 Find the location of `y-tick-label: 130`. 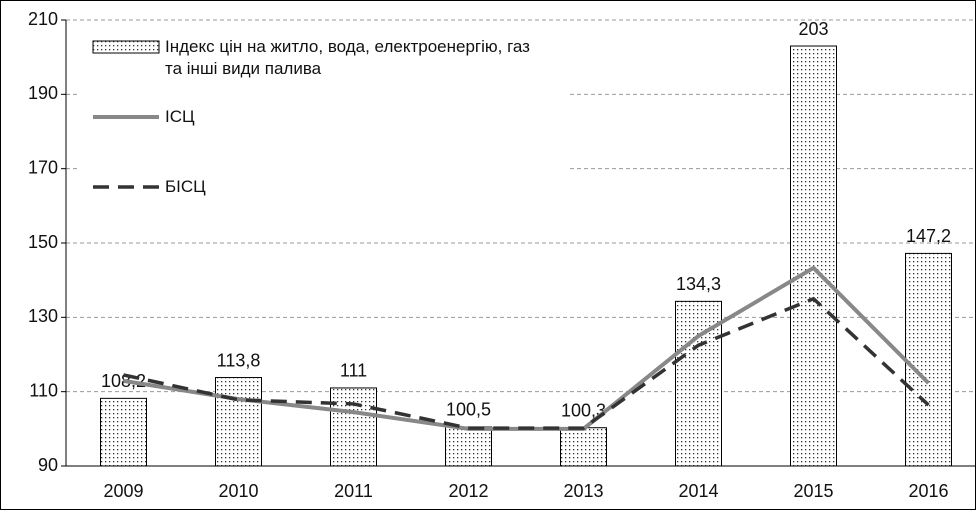

y-tick-label: 130 is located at coordinates (43, 316).